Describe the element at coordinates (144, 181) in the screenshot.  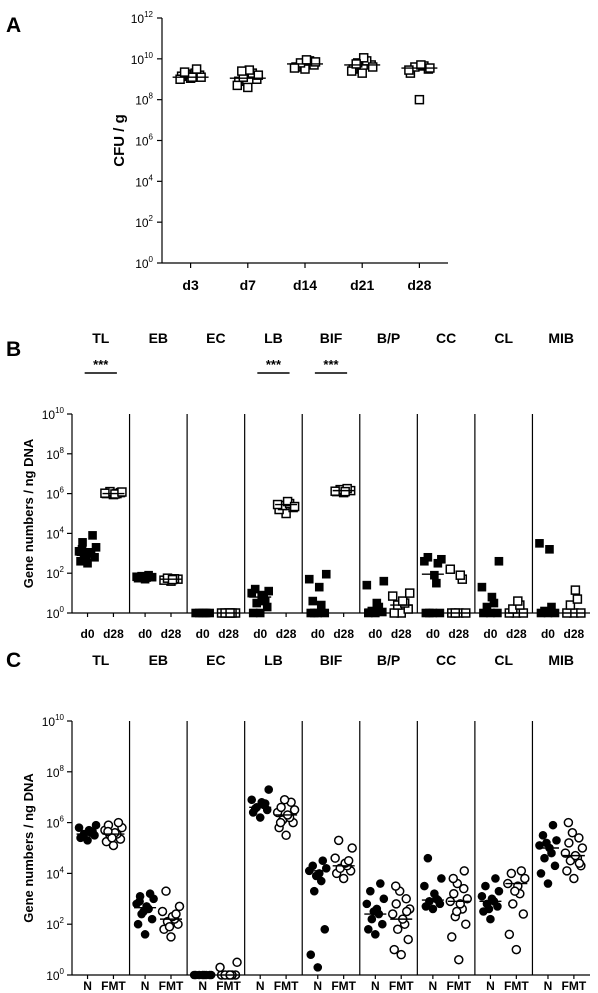
I see `panel-a-ytick-label: 10⁴` at that location.